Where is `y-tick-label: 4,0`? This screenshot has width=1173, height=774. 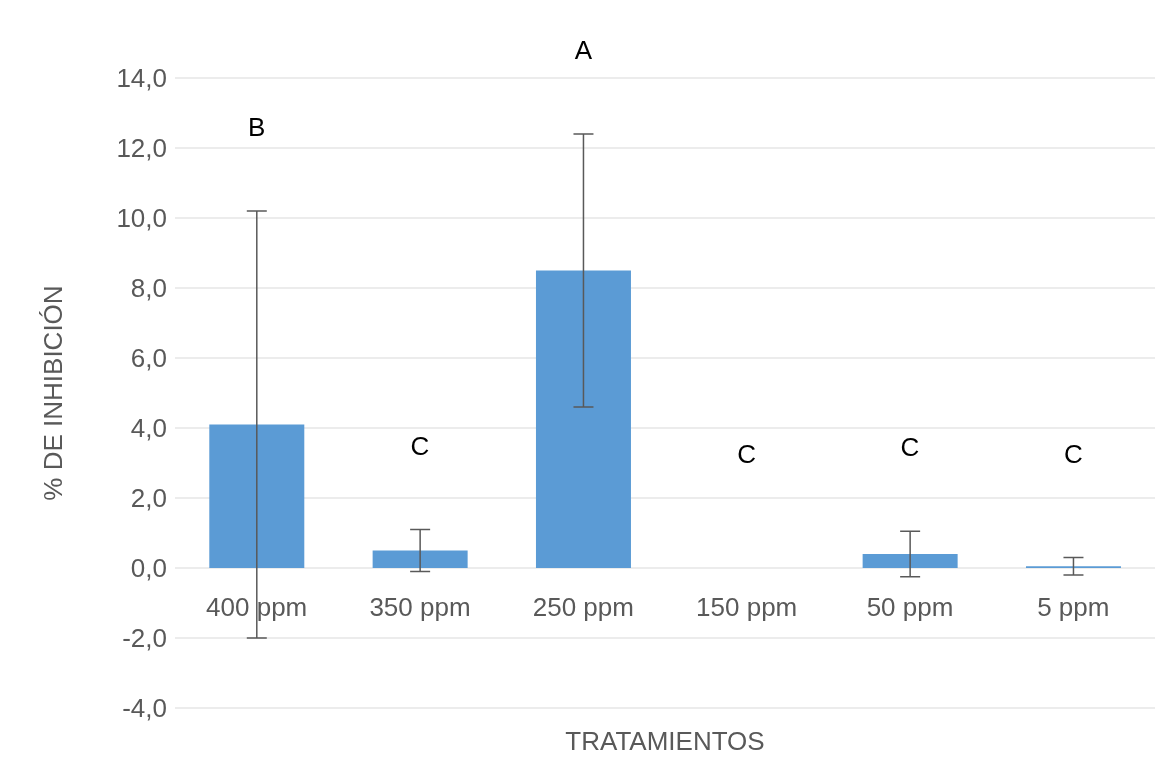
y-tick-label: 4,0 is located at coordinates (148, 428).